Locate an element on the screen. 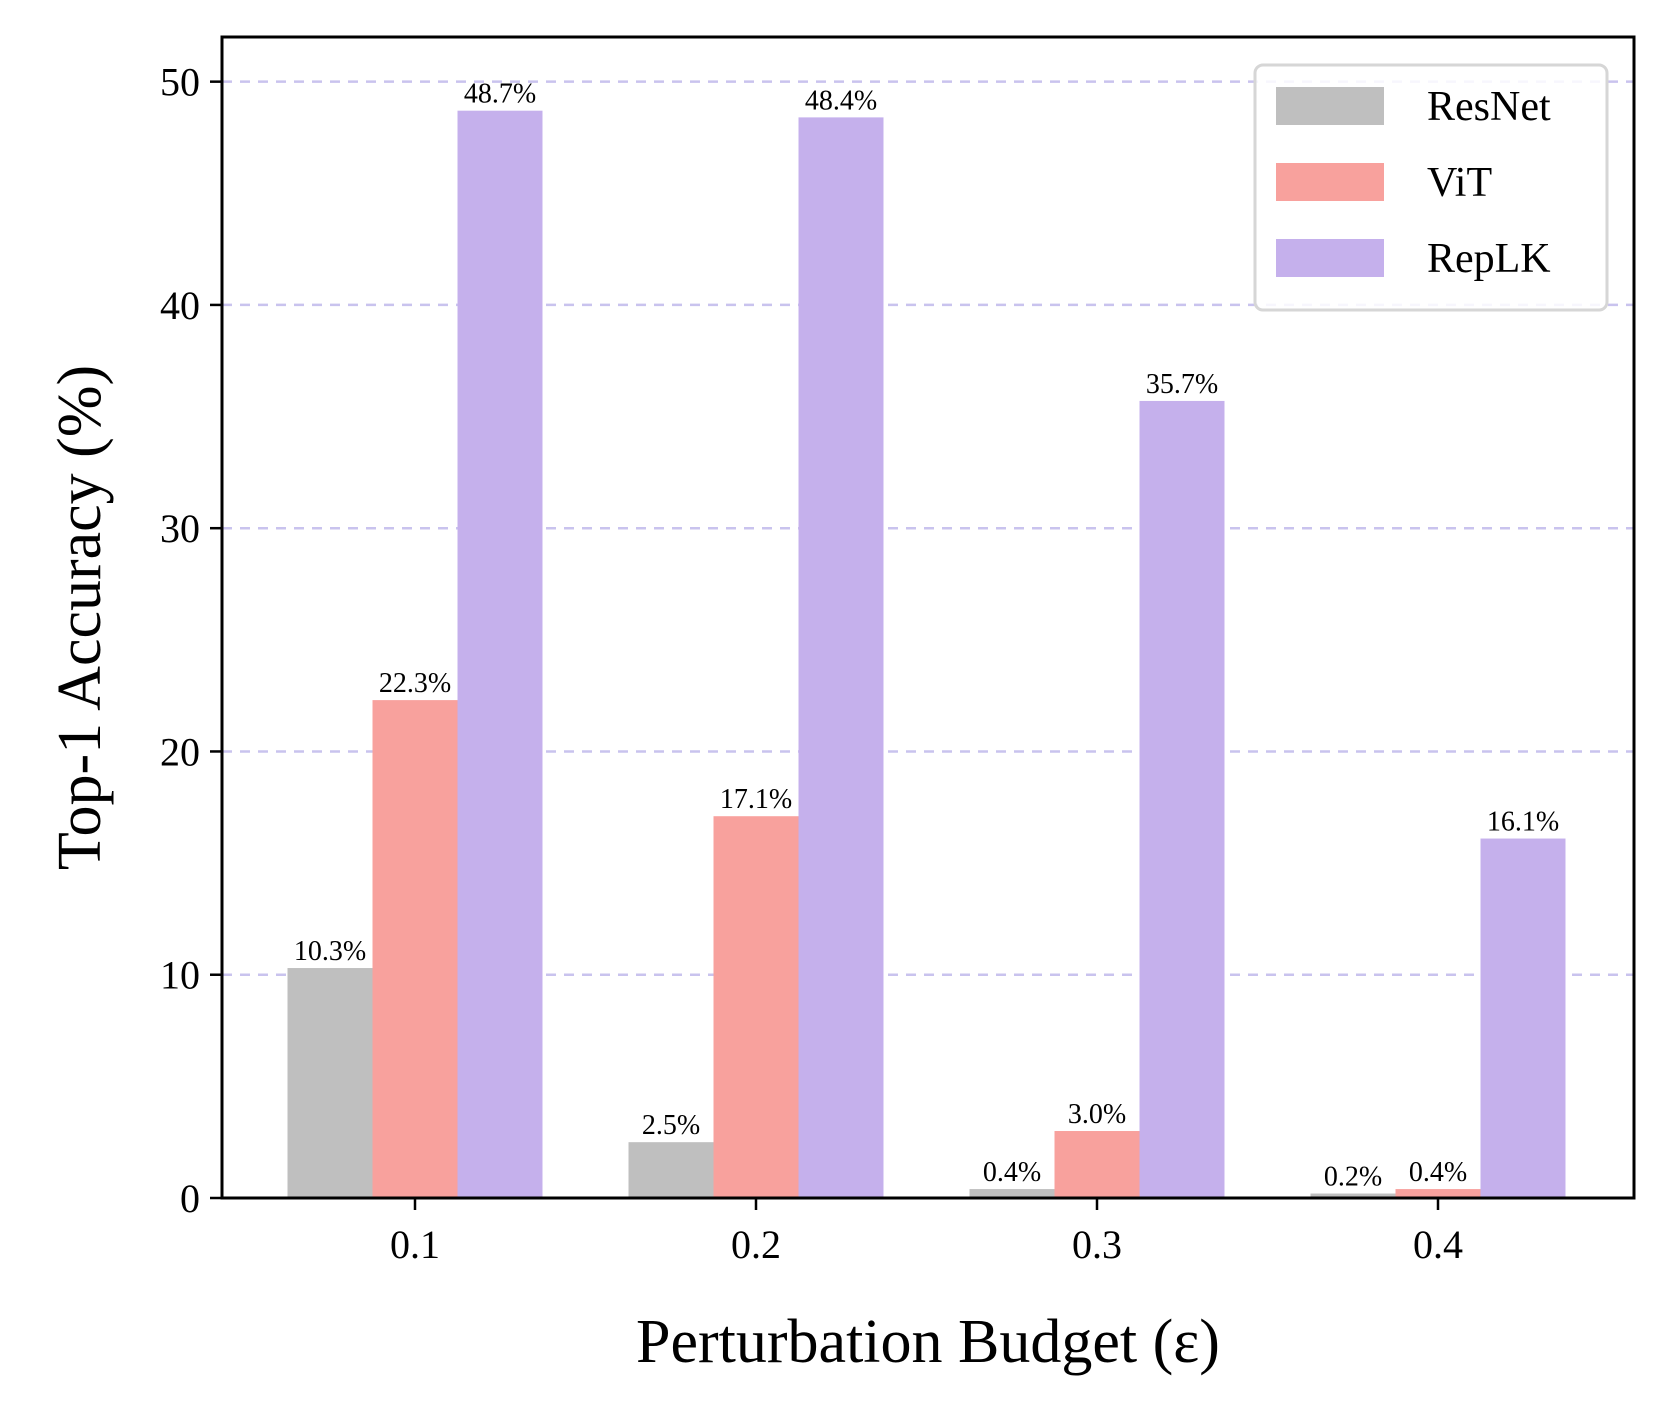 This screenshot has width=1662, height=1412. x-axis-title: Perturbation Budget (ε) is located at coordinates (928, 1342).